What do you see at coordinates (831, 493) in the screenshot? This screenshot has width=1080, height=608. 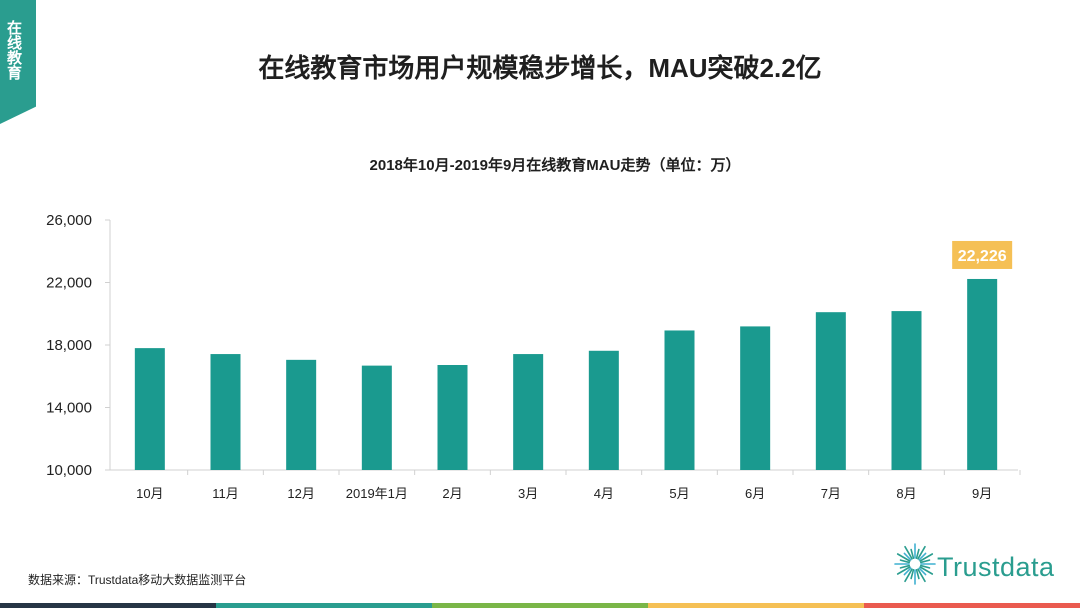 I see `x-tick-label: 7月` at bounding box center [831, 493].